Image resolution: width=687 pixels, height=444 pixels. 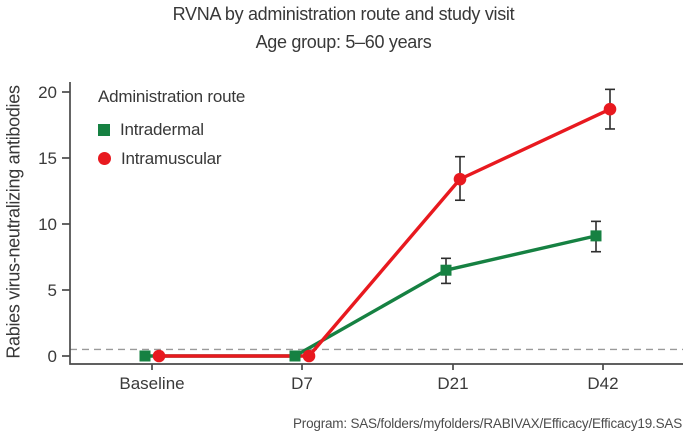 I want to click on y-tick-label: 15, so click(x=47, y=158).